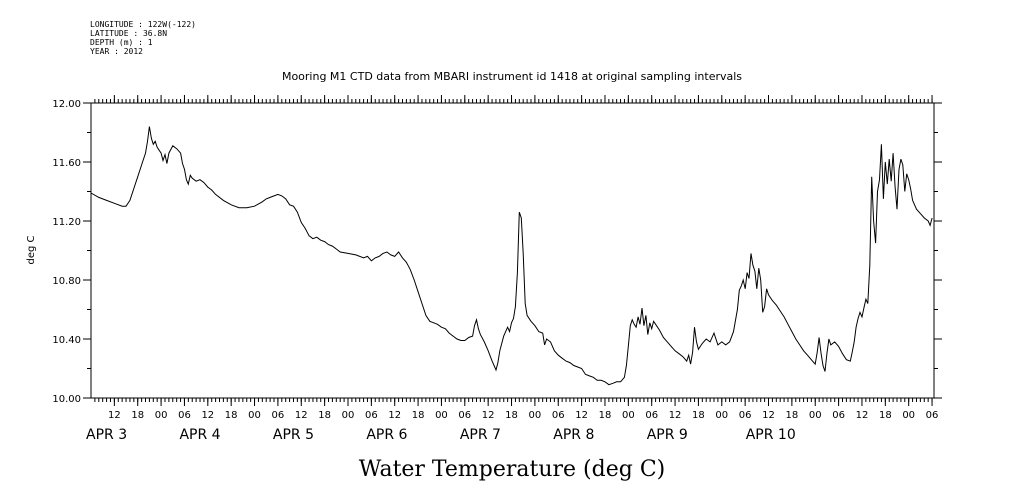 This screenshot has height=504, width=1009. What do you see at coordinates (293, 435) in the screenshot?
I see `x-day-label: APR 5` at bounding box center [293, 435].